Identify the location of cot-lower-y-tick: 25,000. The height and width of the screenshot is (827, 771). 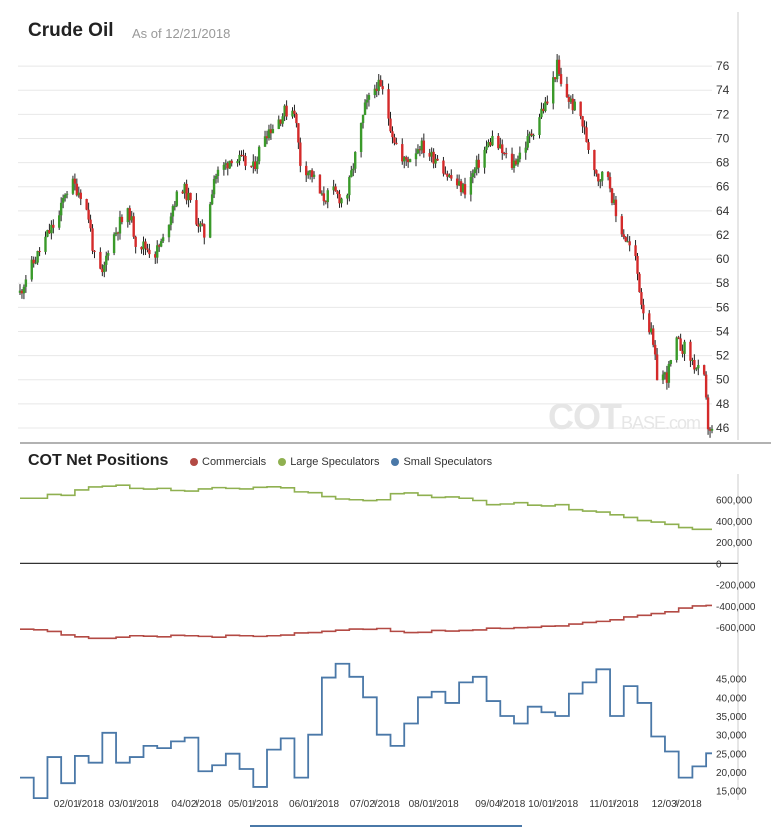
(731, 754).